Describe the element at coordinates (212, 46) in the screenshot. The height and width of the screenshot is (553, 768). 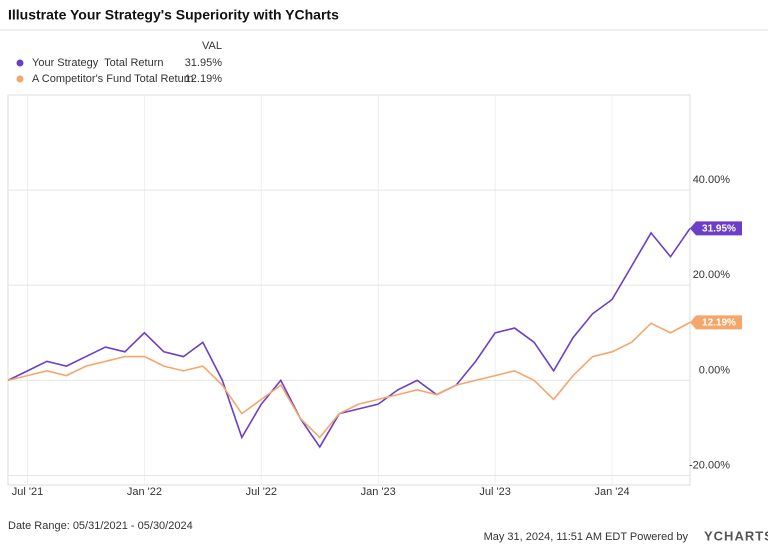
I see `legend-header: VAL` at that location.